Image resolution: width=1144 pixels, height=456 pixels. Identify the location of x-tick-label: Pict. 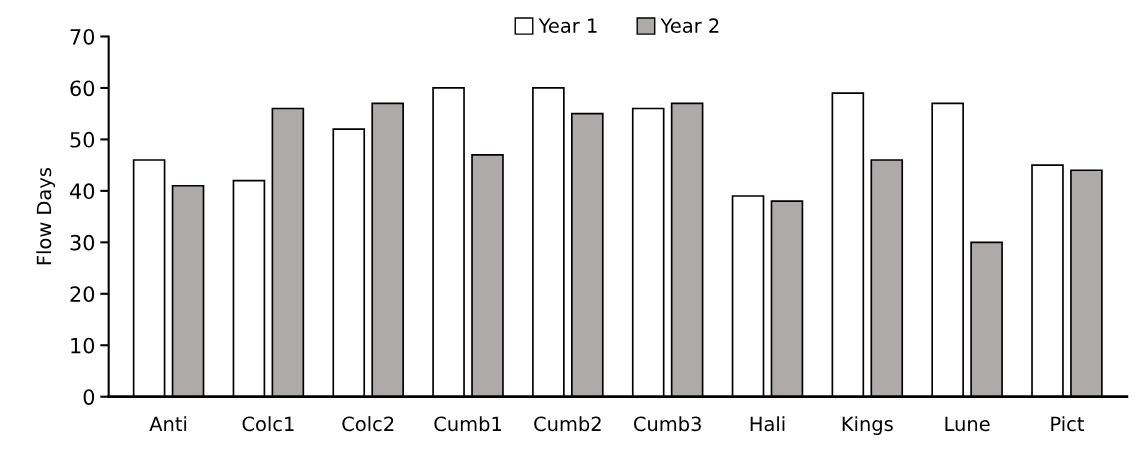
(1067, 424).